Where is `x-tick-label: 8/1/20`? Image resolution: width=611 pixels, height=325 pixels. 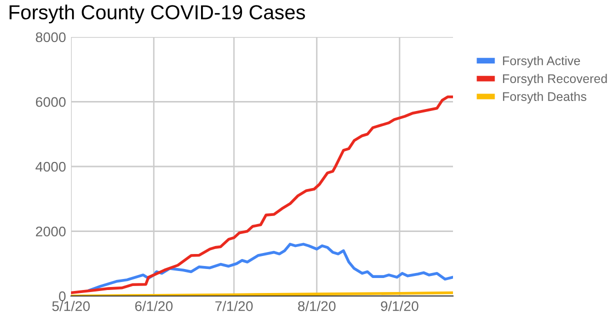 x-tick-label: 8/1/20 is located at coordinates (317, 306).